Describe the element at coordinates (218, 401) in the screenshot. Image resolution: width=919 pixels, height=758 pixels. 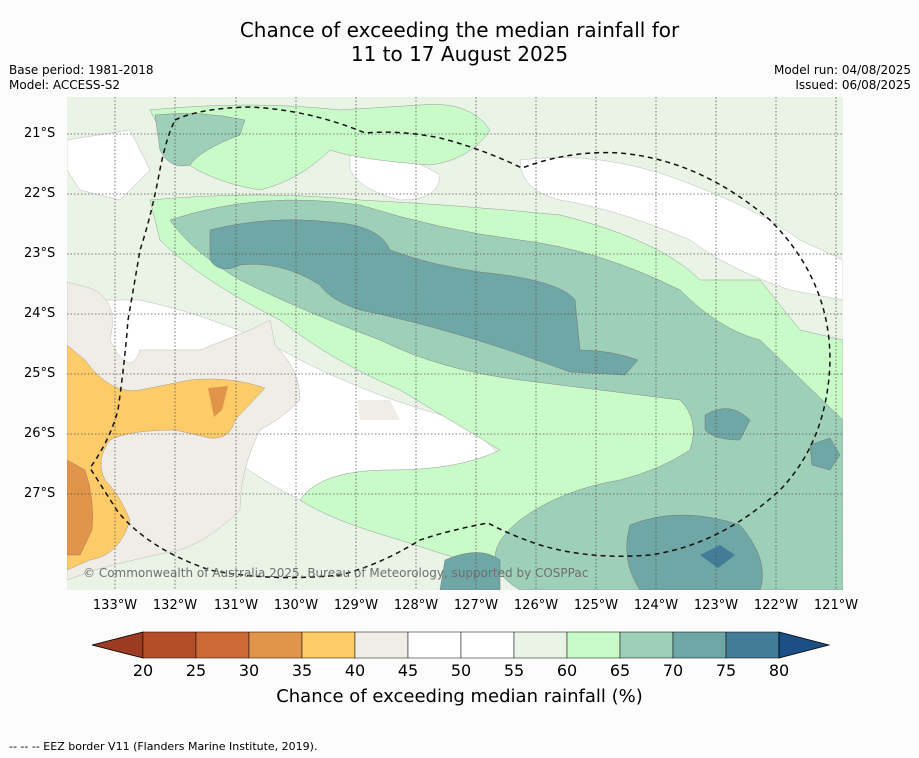
I see `region-30-35-small` at that location.